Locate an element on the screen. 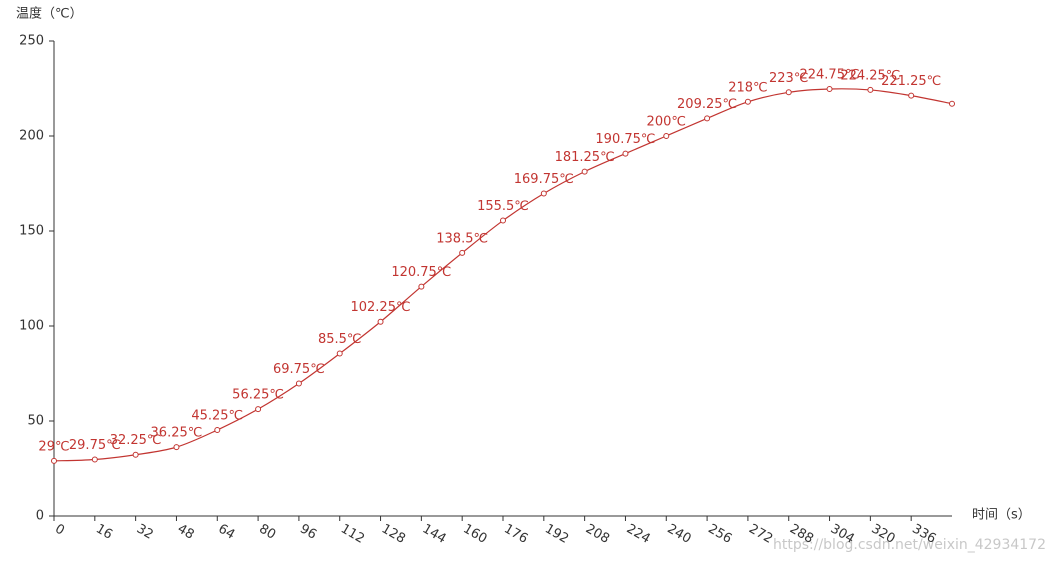  x-tick-label: 192 is located at coordinates (556, 534).